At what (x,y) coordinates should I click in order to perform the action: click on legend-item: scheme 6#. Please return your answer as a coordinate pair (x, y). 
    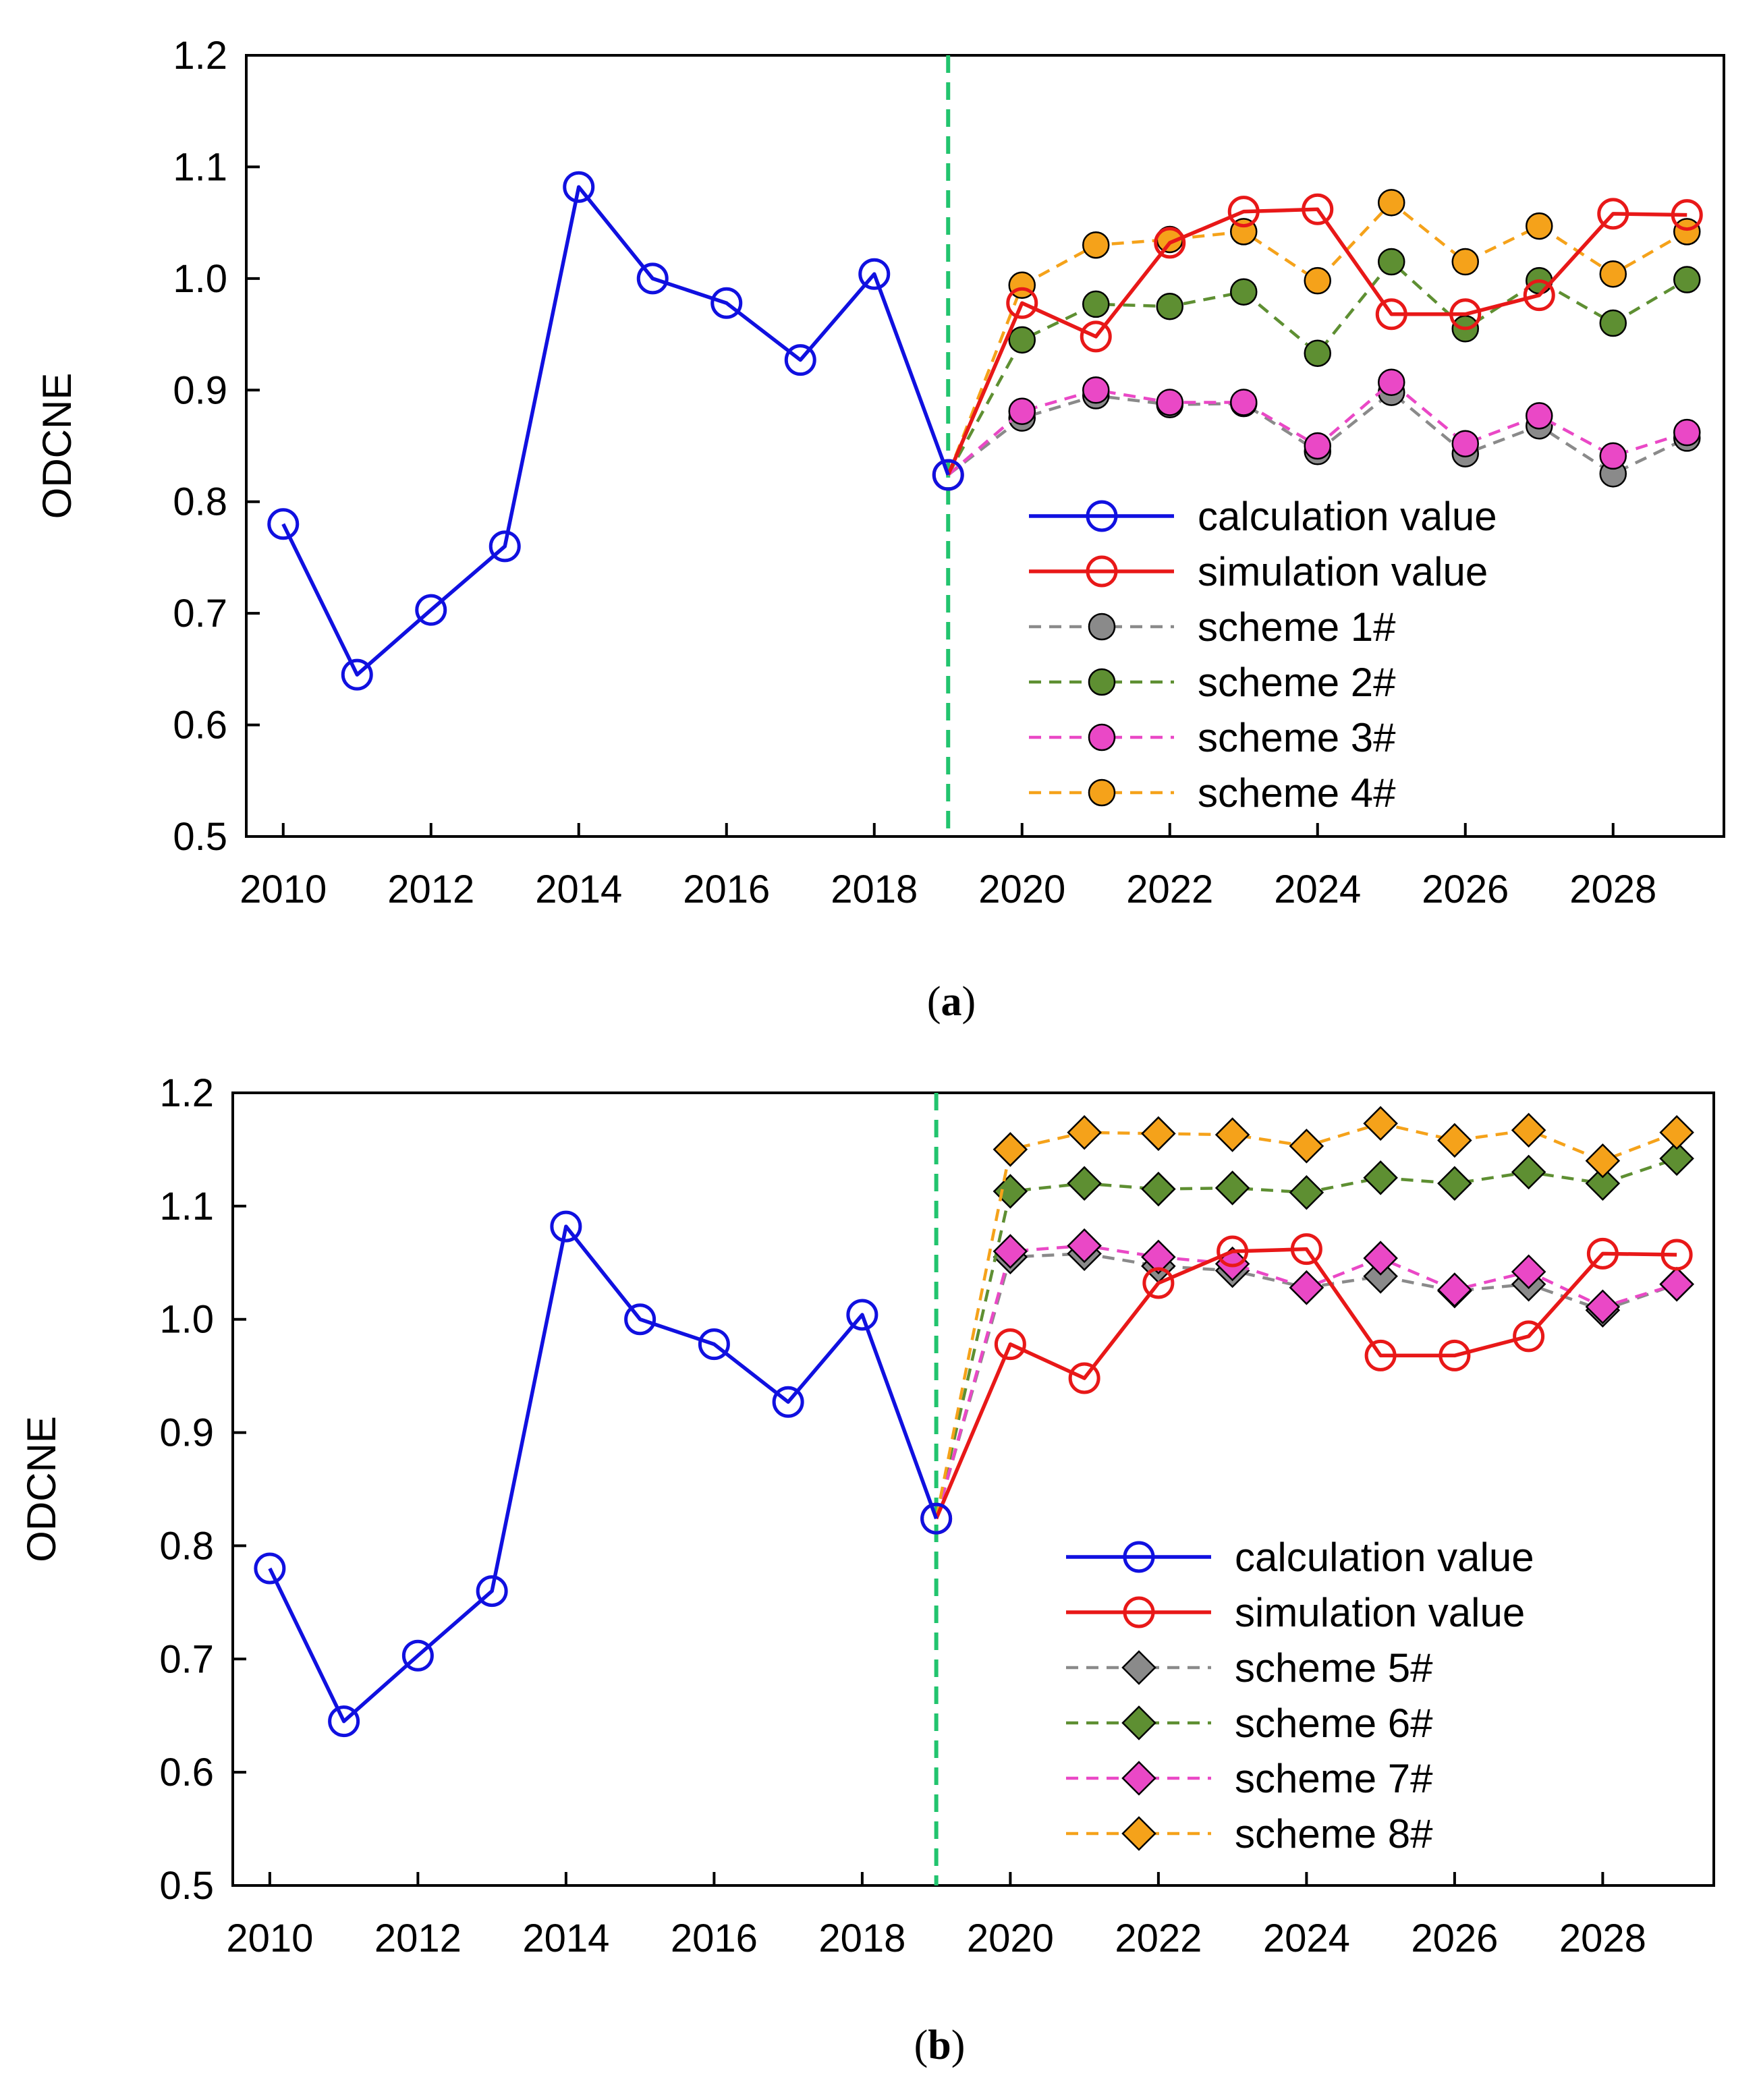
    Looking at the image, I should click on (1249, 1723).